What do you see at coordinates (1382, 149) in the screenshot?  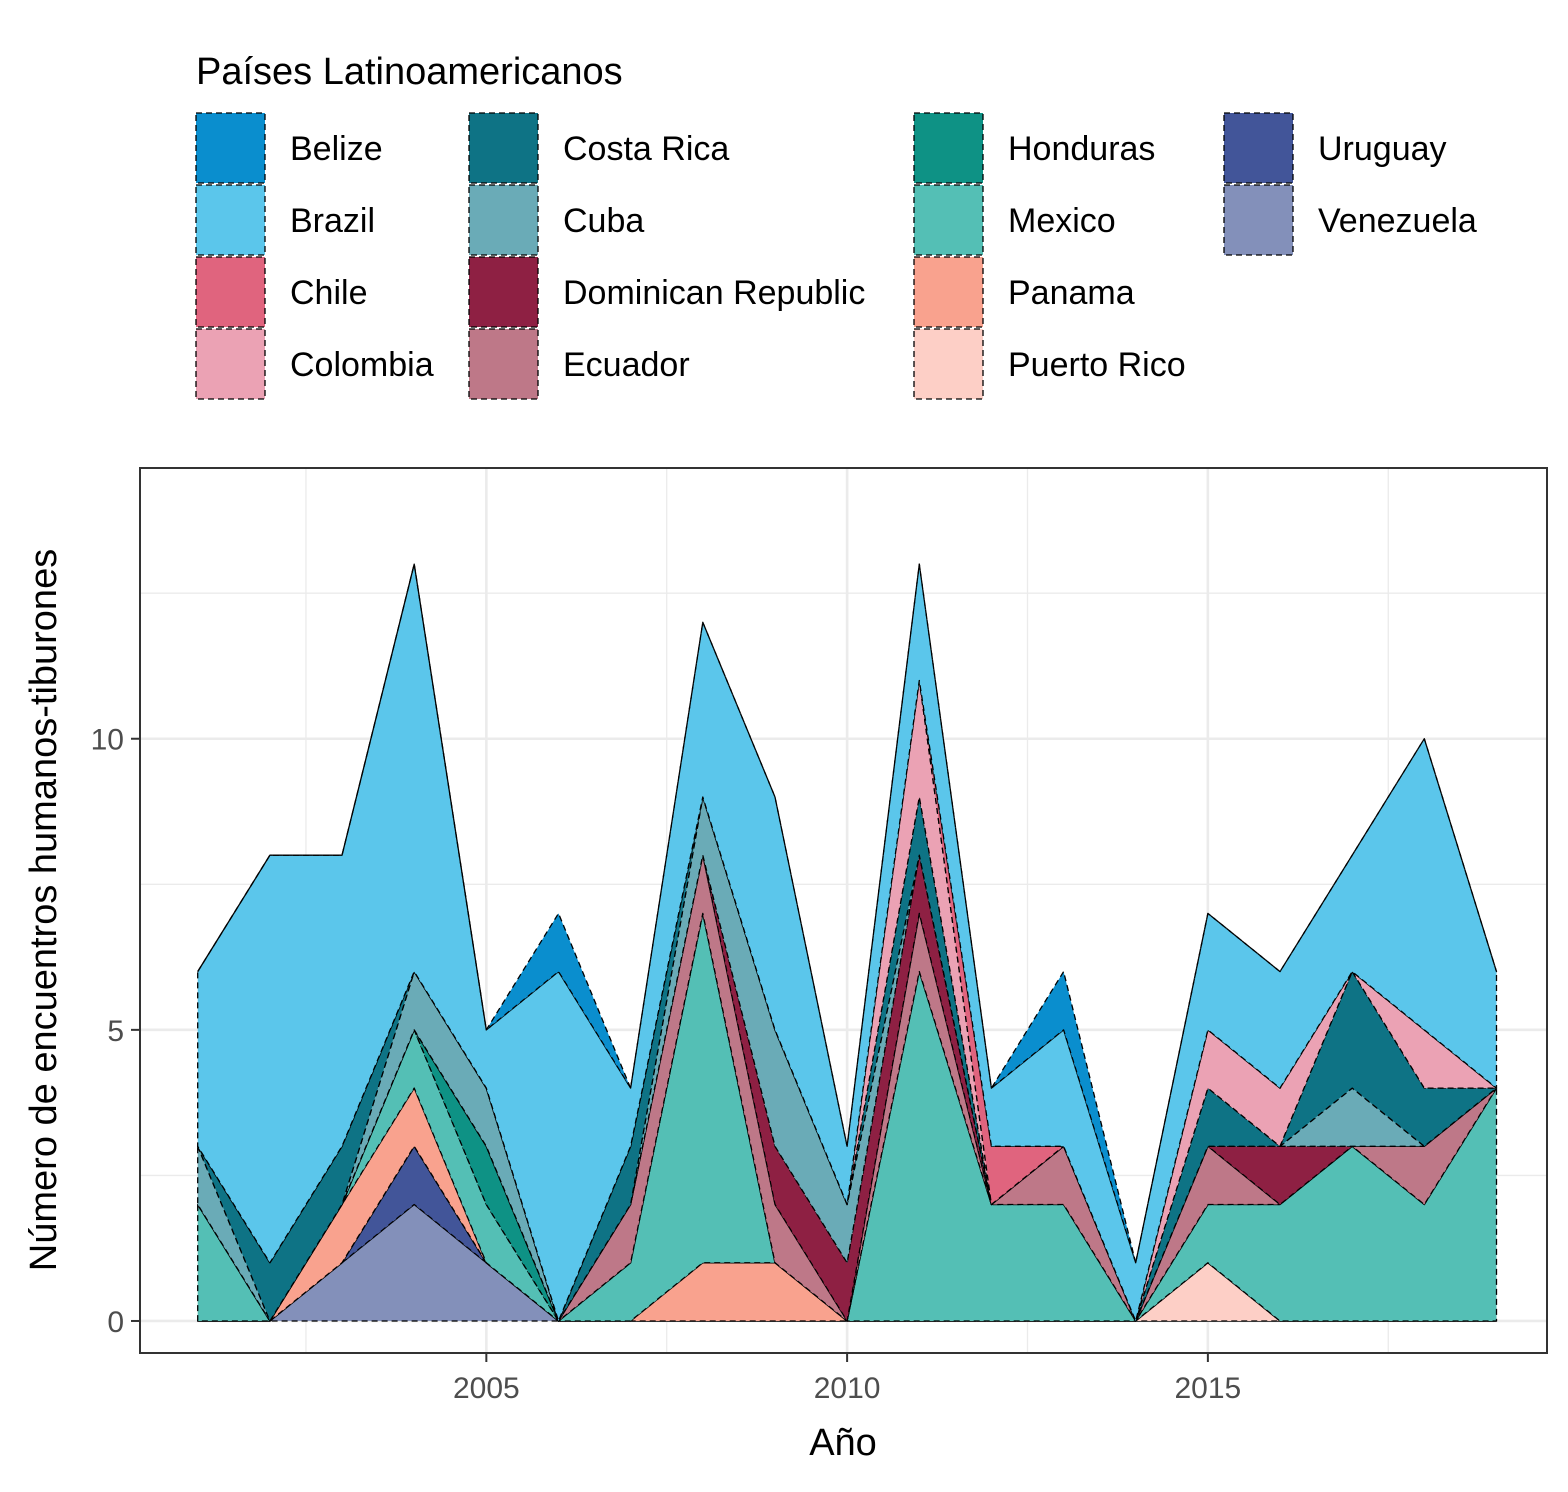 I see `legend-label: Uruguay` at bounding box center [1382, 149].